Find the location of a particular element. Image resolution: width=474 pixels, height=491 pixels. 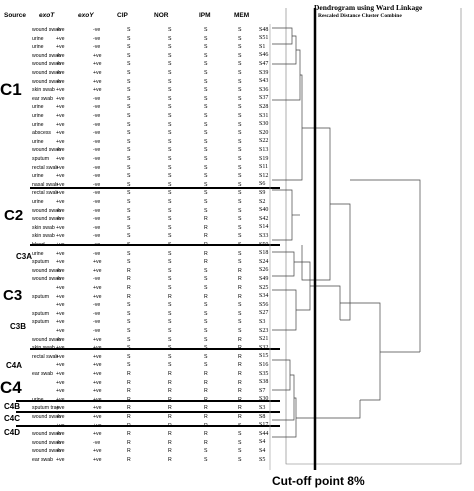

header-ipm: IPM is located at coordinates (205, 15).